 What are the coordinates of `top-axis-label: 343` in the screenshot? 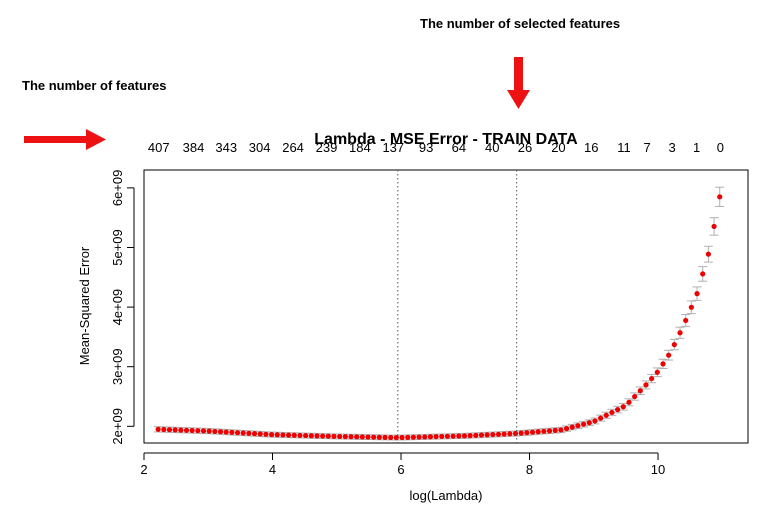 It's located at (226, 147).